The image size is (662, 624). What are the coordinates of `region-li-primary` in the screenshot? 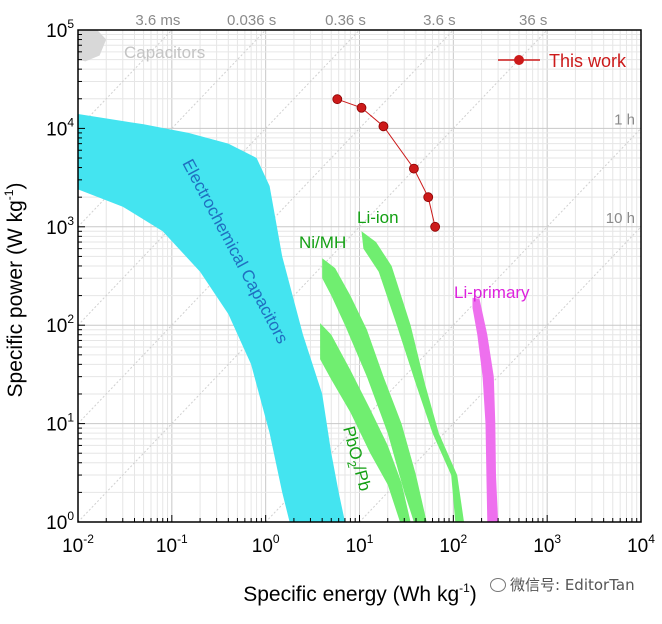 It's located at (485, 409).